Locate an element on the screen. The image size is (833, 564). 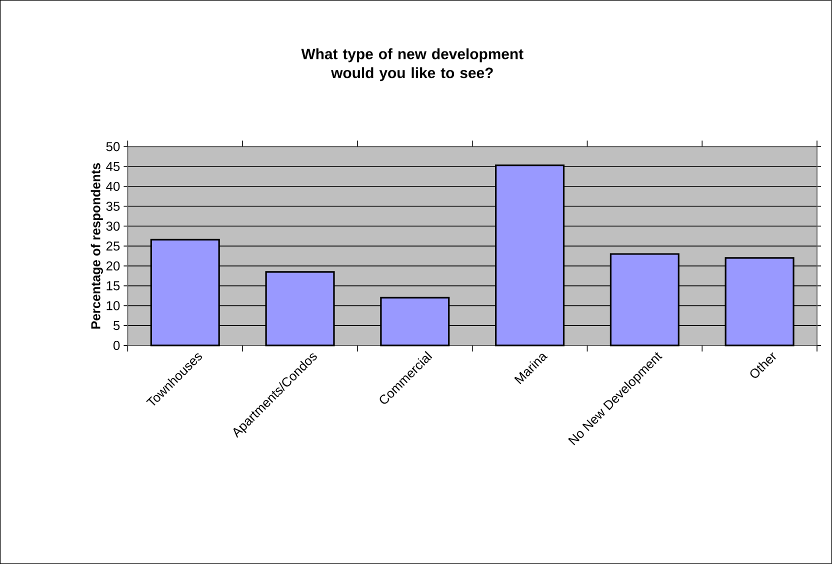
y-tick-label: 15 is located at coordinates (113, 285).